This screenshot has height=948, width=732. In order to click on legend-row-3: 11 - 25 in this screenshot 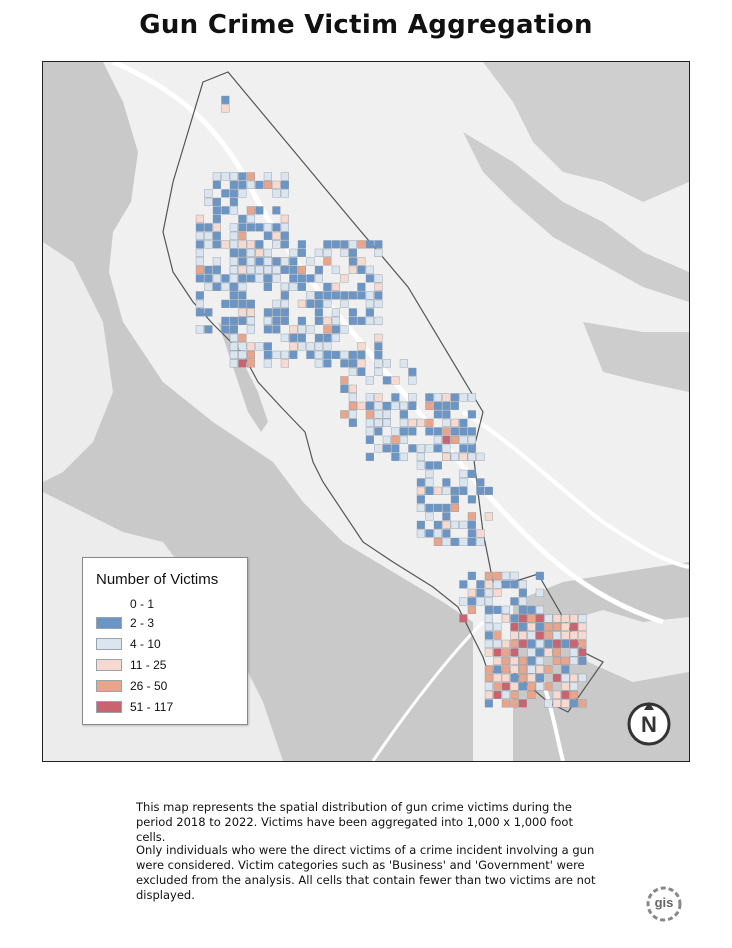, I will do `click(166, 665)`.